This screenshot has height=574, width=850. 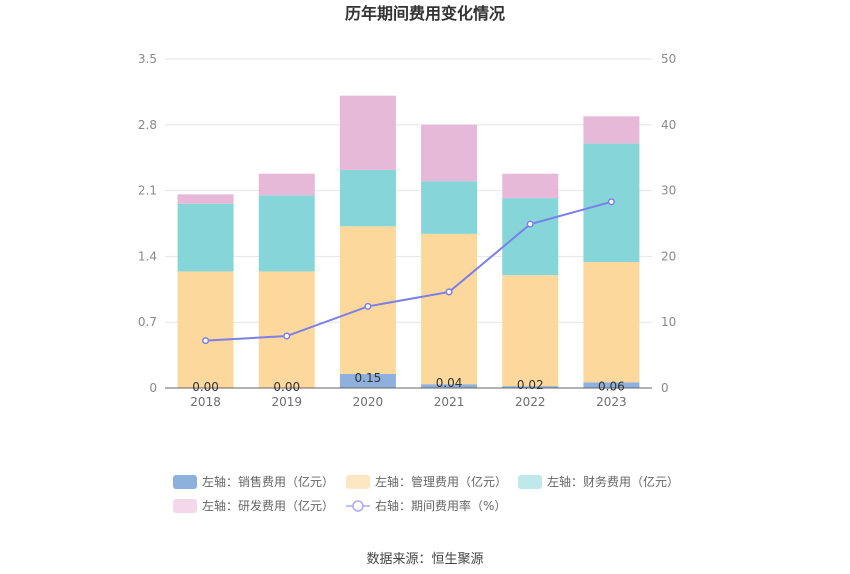 What do you see at coordinates (147, 223) in the screenshot?
I see `left-axis: 0 0.7 1.4 2.1 2.8 3.5` at bounding box center [147, 223].